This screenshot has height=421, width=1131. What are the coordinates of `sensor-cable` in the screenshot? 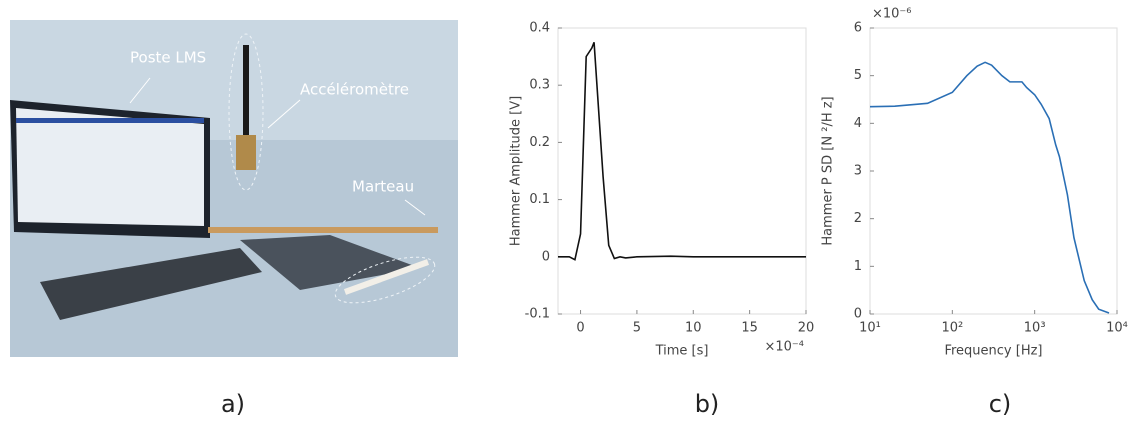 It's located at (246, 90).